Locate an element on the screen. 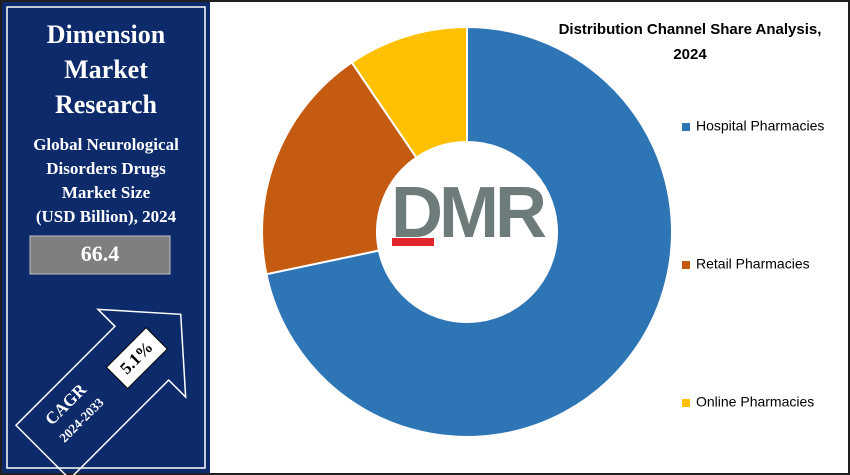 The image size is (850, 475). arrow-outline is located at coordinates (100, 391).